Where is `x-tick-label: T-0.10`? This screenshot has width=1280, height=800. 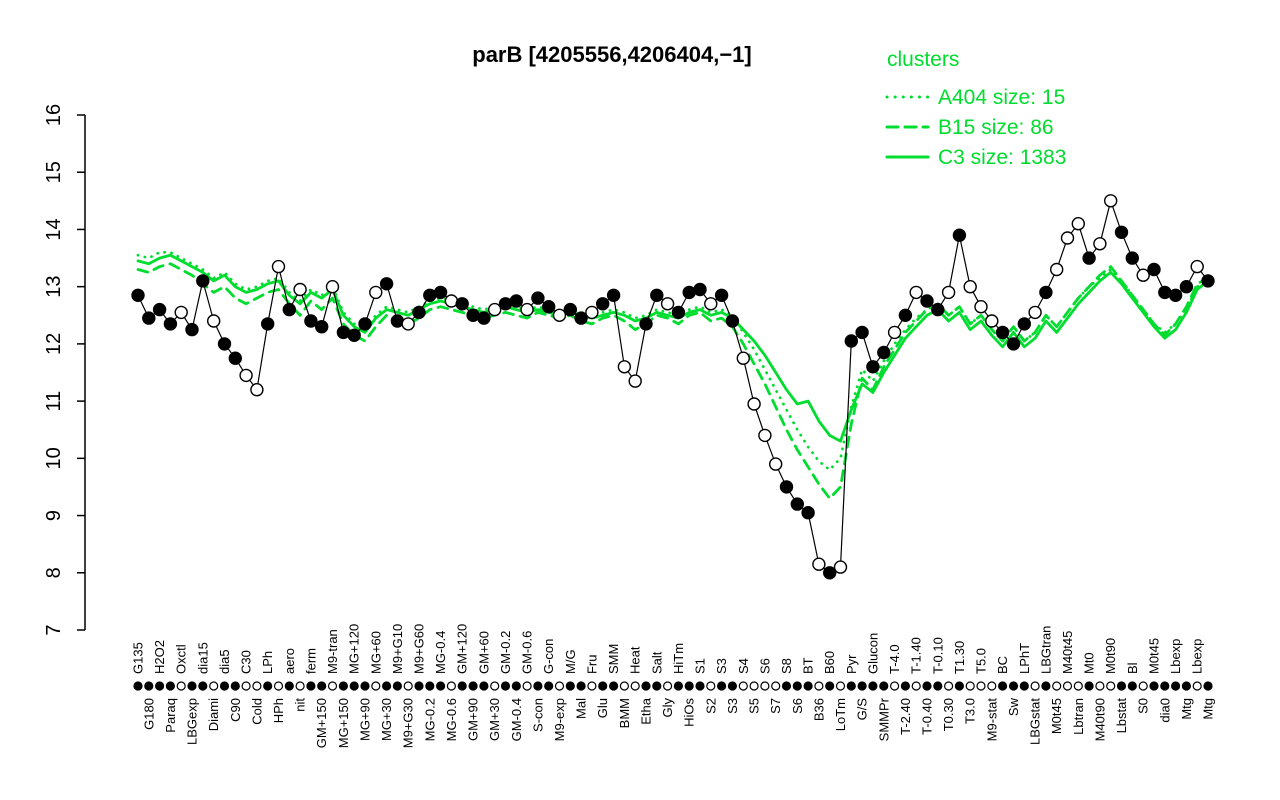 x-tick-label: T-0.10 is located at coordinates (937, 655).